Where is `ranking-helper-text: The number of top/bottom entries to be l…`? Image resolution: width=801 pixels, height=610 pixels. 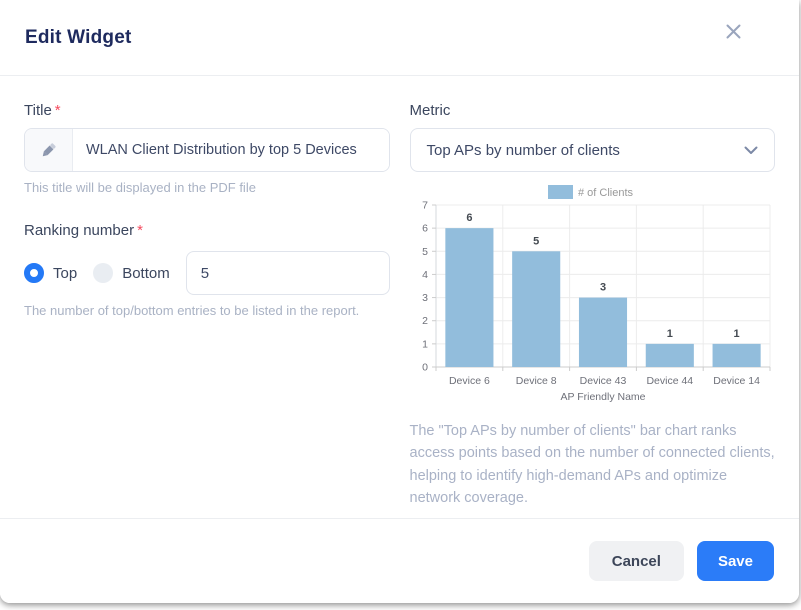 ranking-helper-text: The number of top/bottom entries to be l… is located at coordinates (192, 310).